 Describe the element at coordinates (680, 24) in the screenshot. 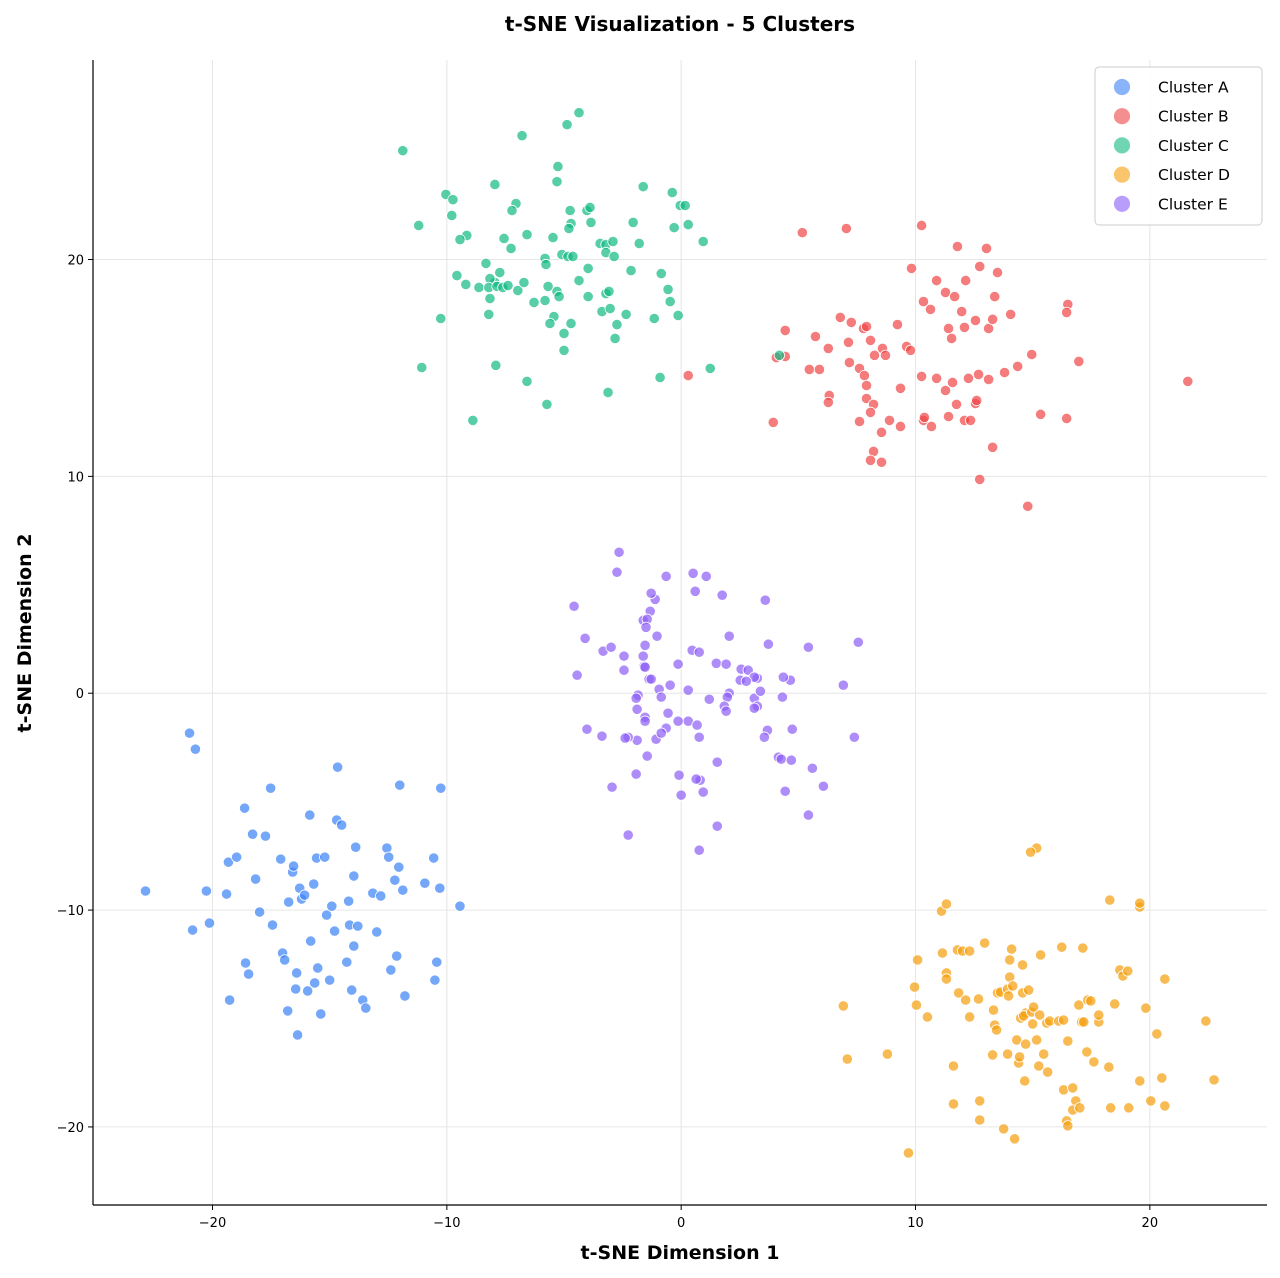

I see `chart-title: t-SNE Visualization - 5 Clusters` at that location.